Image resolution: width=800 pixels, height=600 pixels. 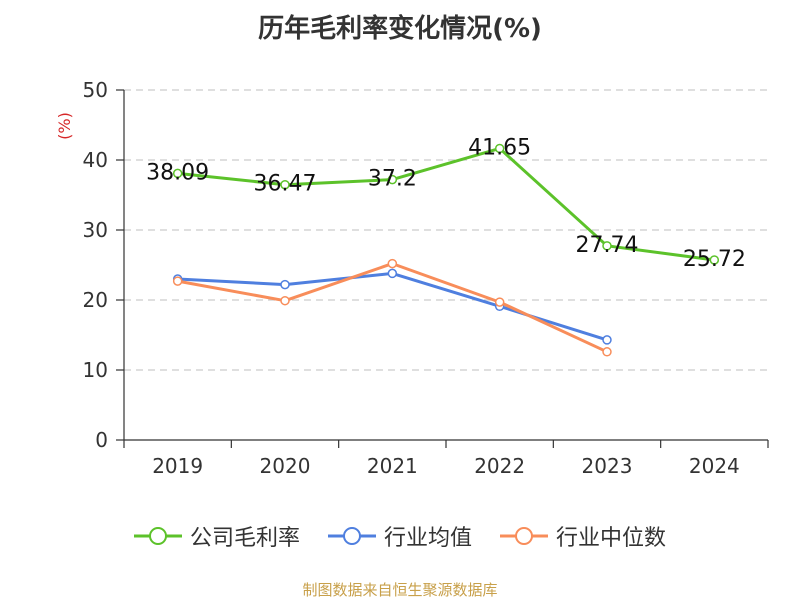 What do you see at coordinates (64, 126) in the screenshot?
I see `y-axis-unit: (%)` at bounding box center [64, 126].